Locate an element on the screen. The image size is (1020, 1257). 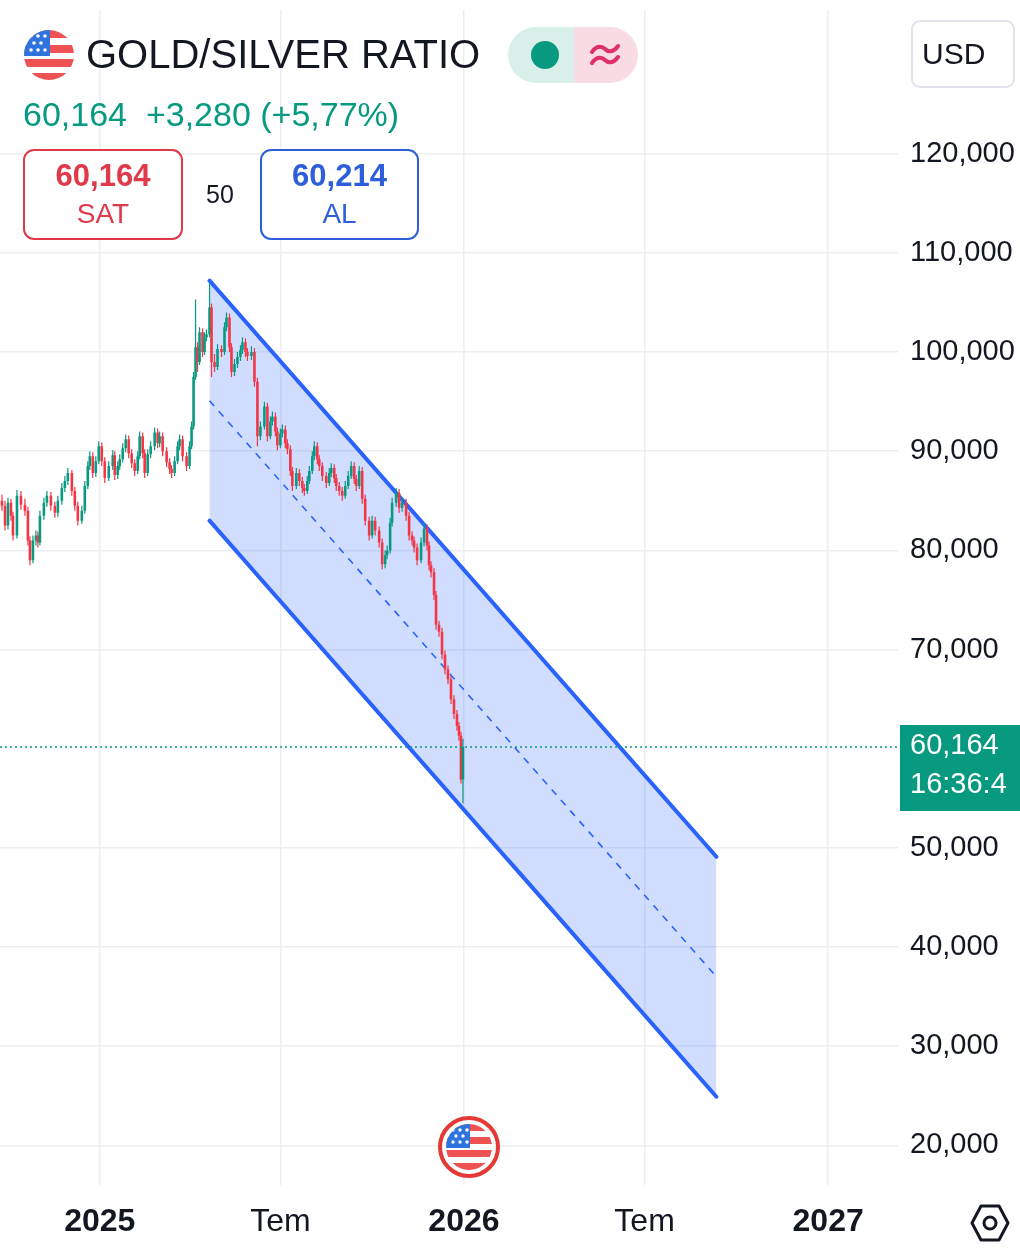
text: 60,164 +3,280 (+5,77%) is located at coordinates (211, 114).